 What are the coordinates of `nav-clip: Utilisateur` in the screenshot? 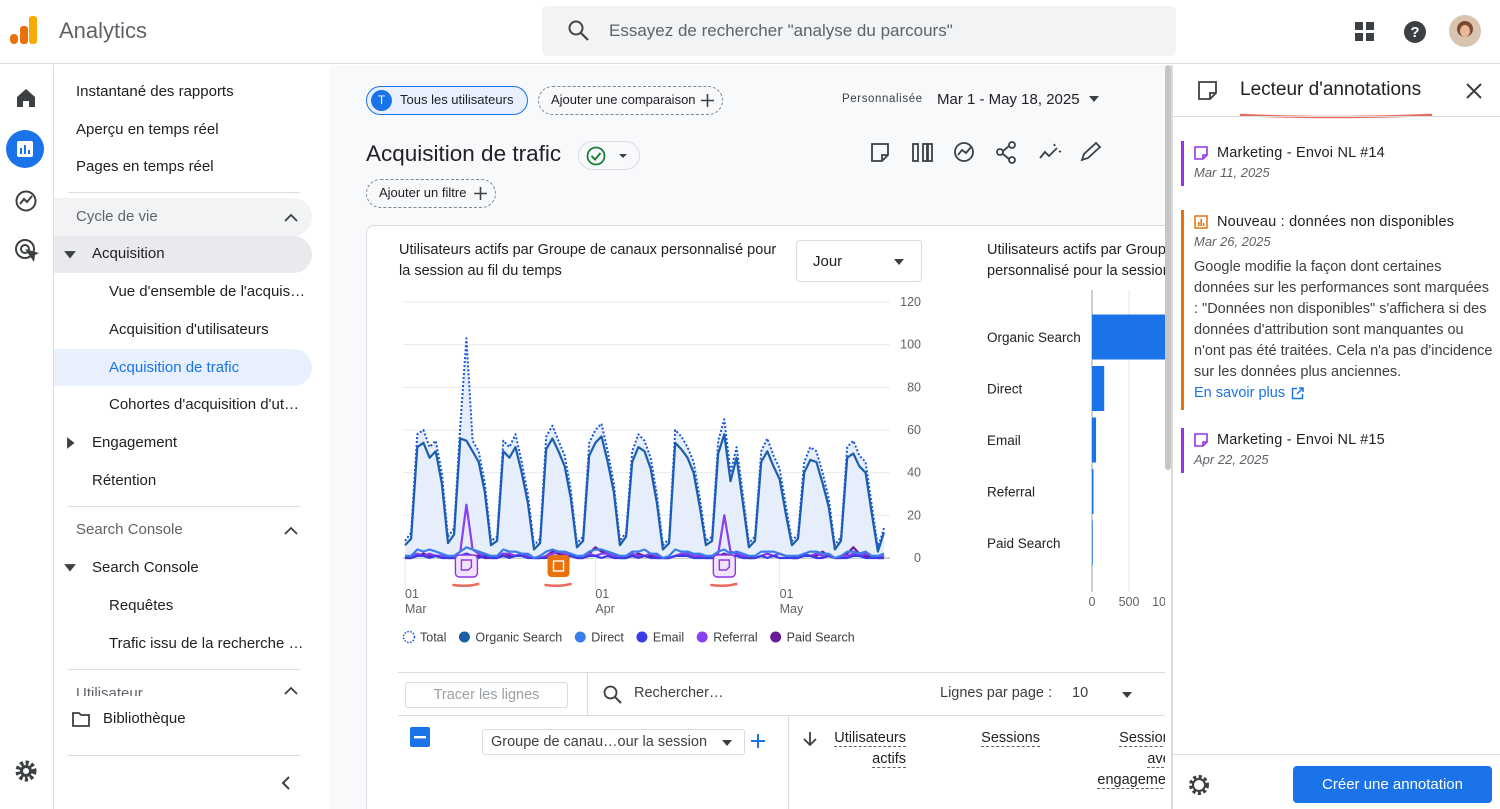 It's located at (109, 690).